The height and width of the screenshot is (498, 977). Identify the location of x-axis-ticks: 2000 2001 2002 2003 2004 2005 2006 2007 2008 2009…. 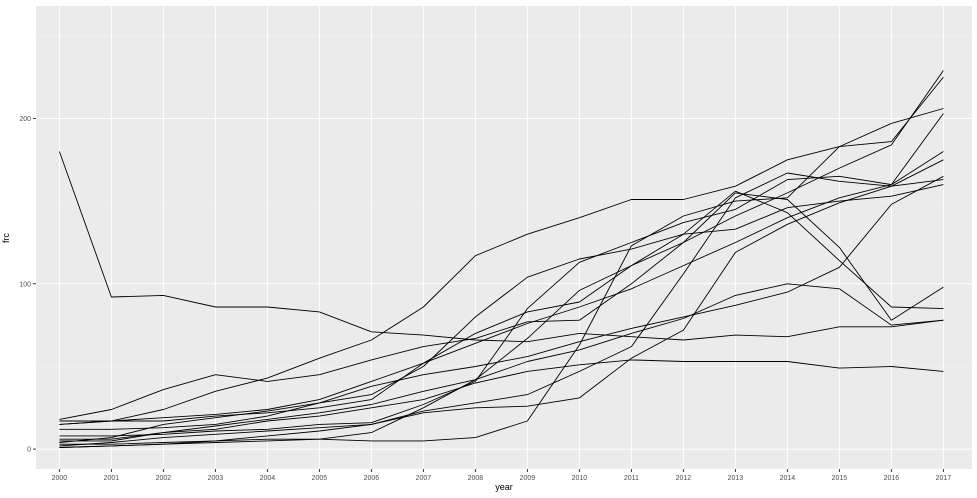
(502, 475).